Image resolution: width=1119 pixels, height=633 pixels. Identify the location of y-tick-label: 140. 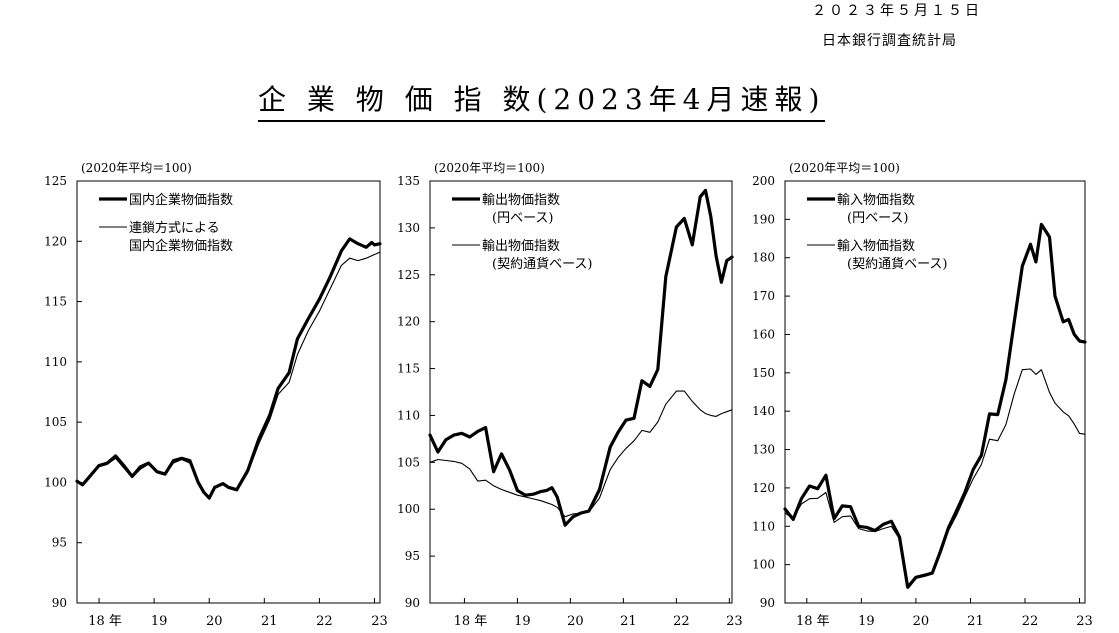
(763, 411).